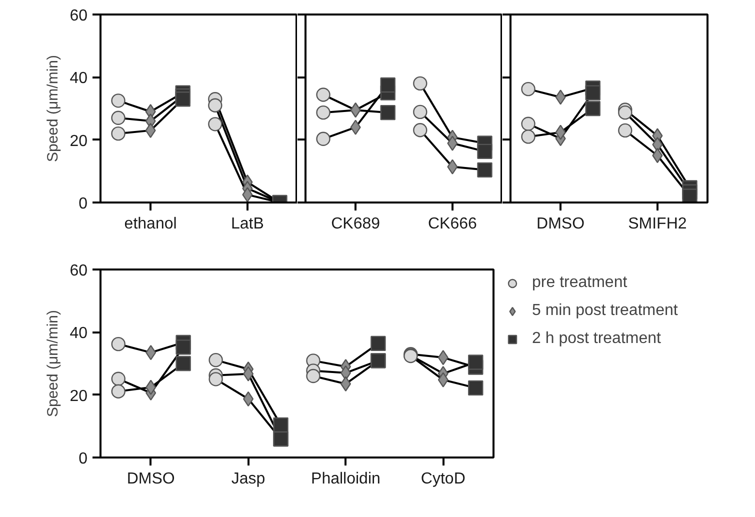 The height and width of the screenshot is (517, 755). I want to click on legend-label: pre treatment, so click(580, 283).